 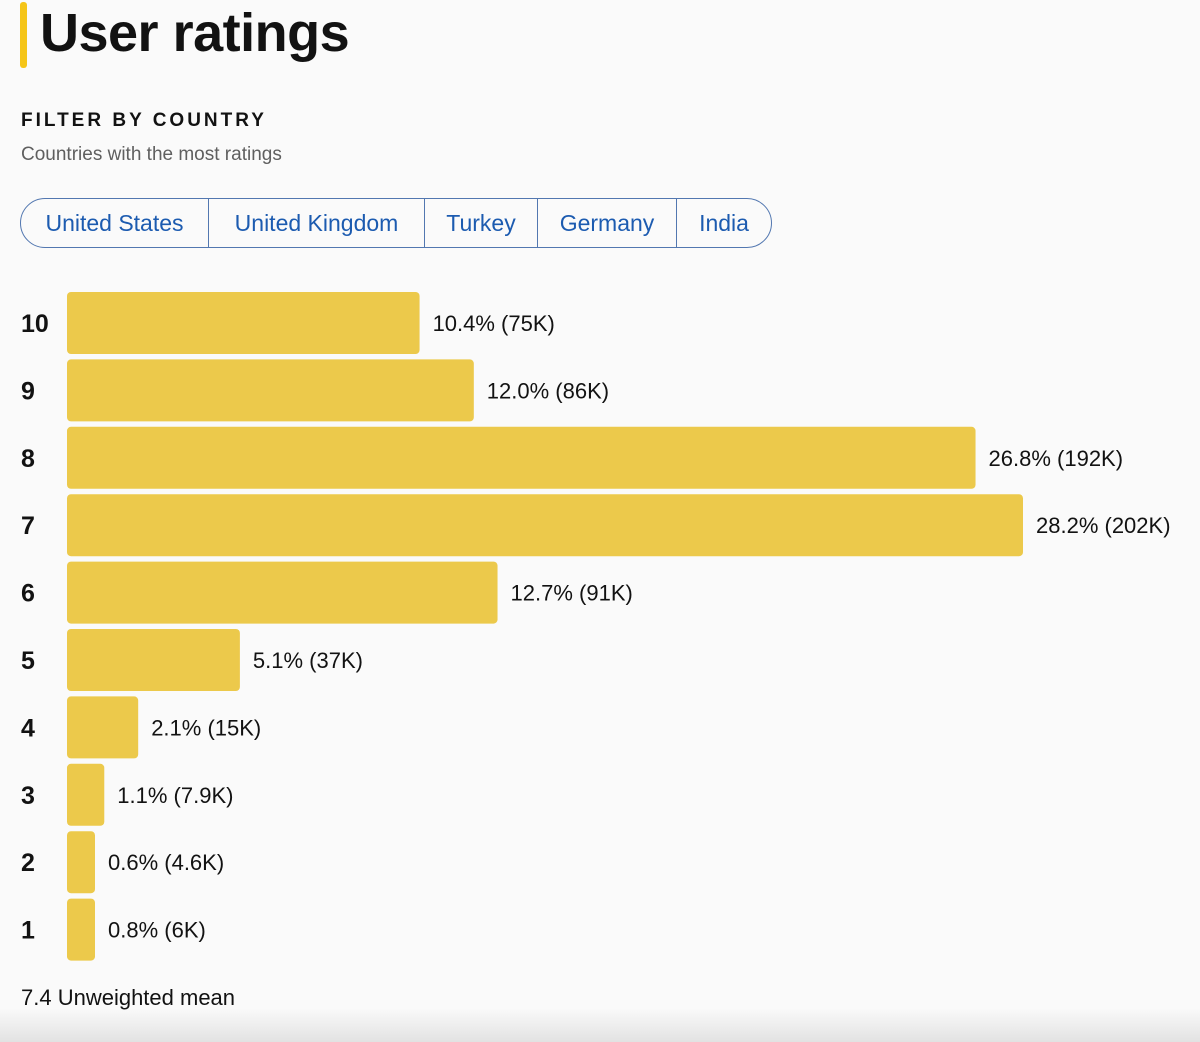 I want to click on rating-label-5: 5, so click(x=28, y=661).